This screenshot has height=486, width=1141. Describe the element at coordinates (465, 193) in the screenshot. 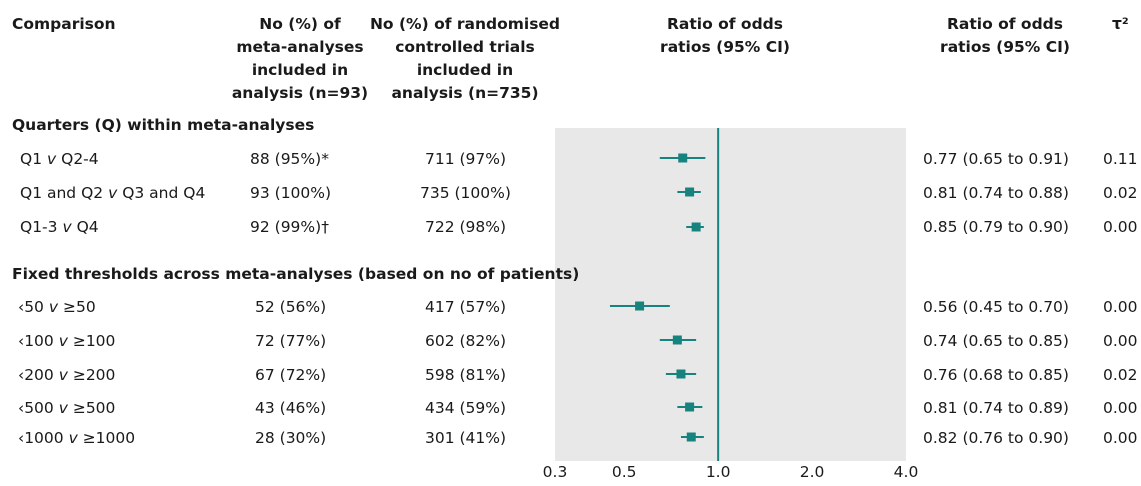

I see `row-rcts: 735 (100%)` at that location.